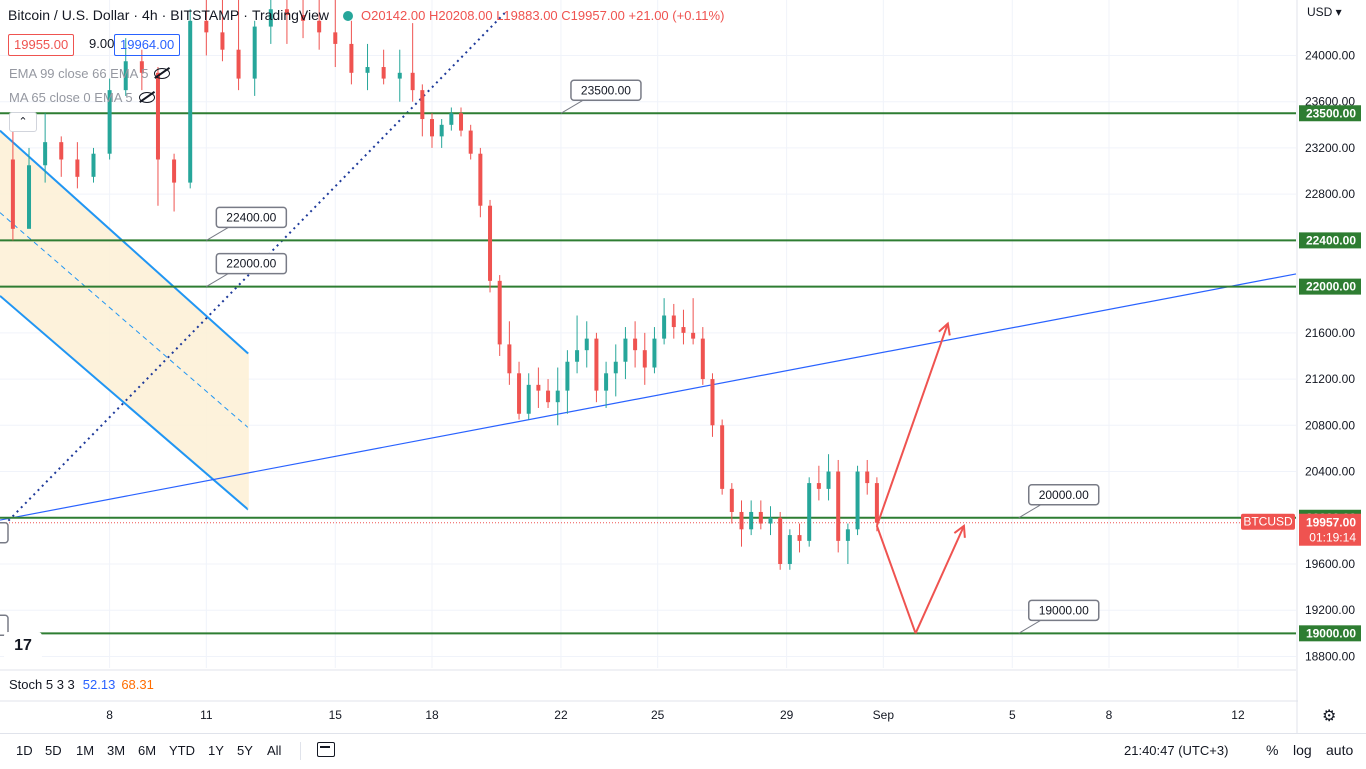 The height and width of the screenshot is (769, 1366). I want to click on level-price-label: 22000.00, so click(1331, 287).